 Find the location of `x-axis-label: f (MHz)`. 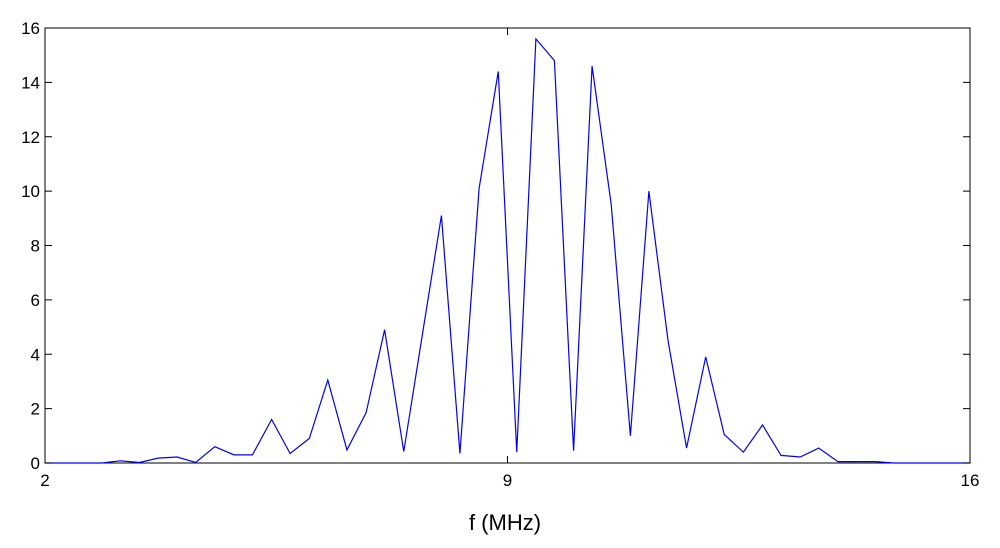

x-axis-label: f (MHz) is located at coordinates (505, 522).